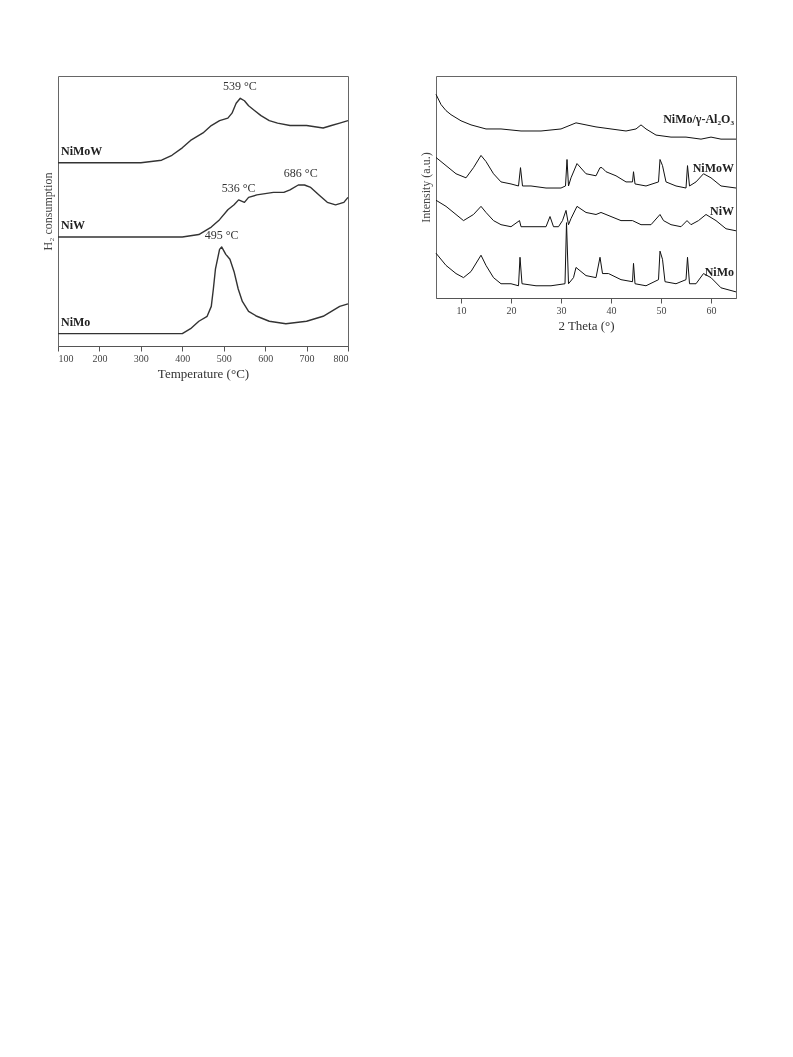 Image resolution: width=793 pixels, height=1057 pixels. Describe the element at coordinates (66, 358) in the screenshot. I see `x-tick-label: 100` at that location.